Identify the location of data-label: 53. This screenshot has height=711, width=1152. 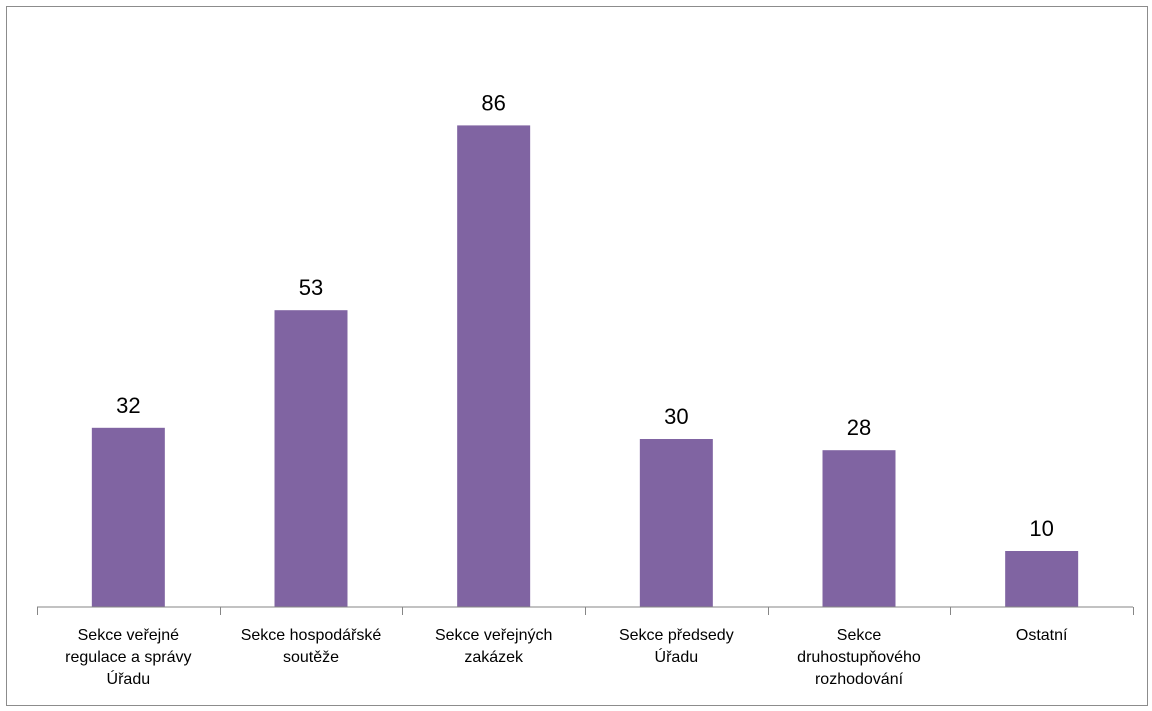
(311, 287).